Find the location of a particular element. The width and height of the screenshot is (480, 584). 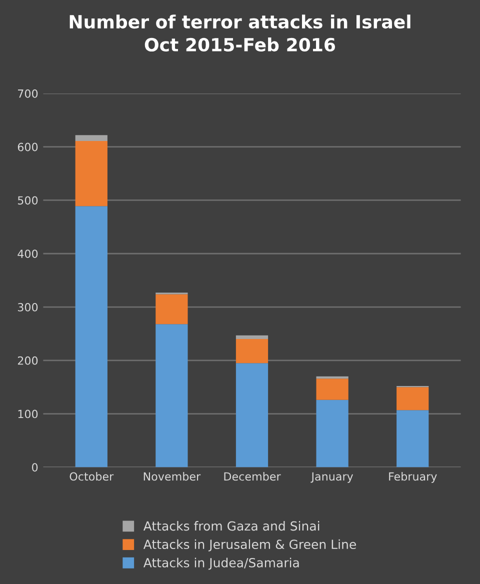

legend-label: Attacks from Gaza and Sinai is located at coordinates (231, 526).